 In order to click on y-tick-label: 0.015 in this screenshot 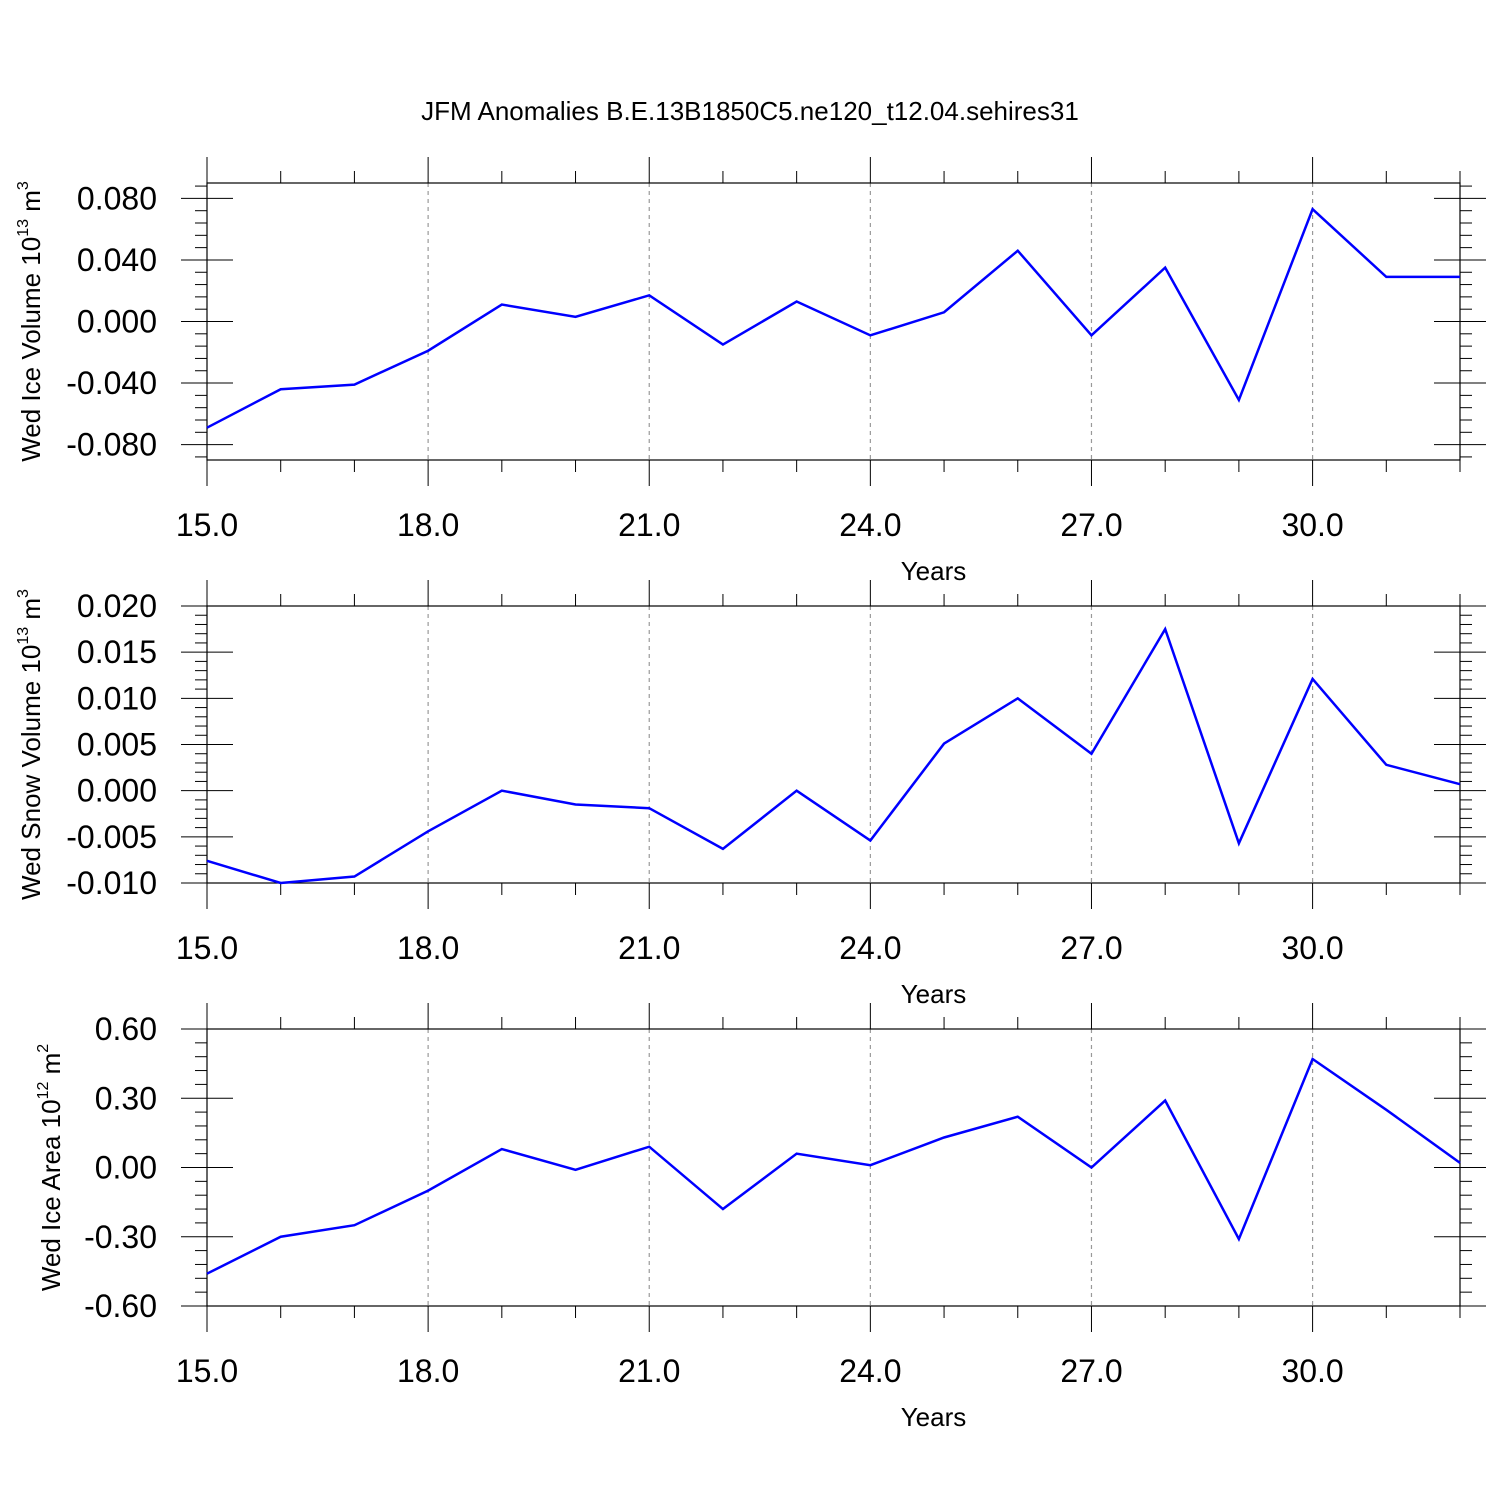, I will do `click(117, 652)`.